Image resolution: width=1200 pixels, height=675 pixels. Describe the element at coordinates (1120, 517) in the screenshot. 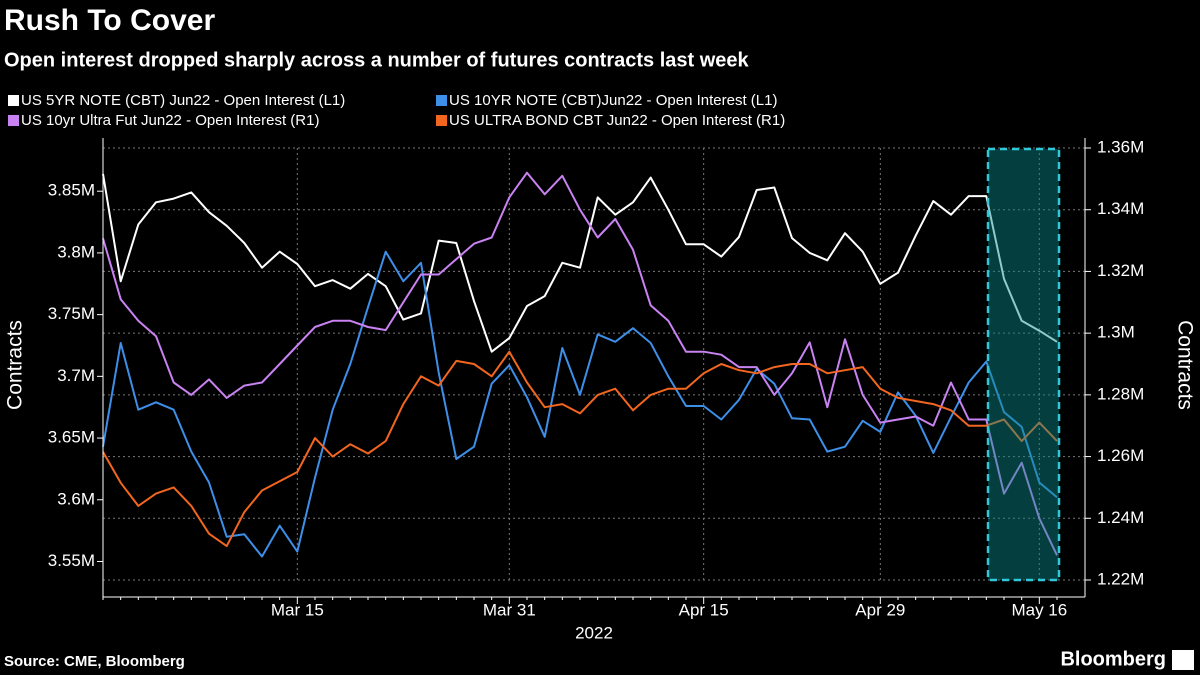

I see `y2-tick-label: 1.24M` at that location.